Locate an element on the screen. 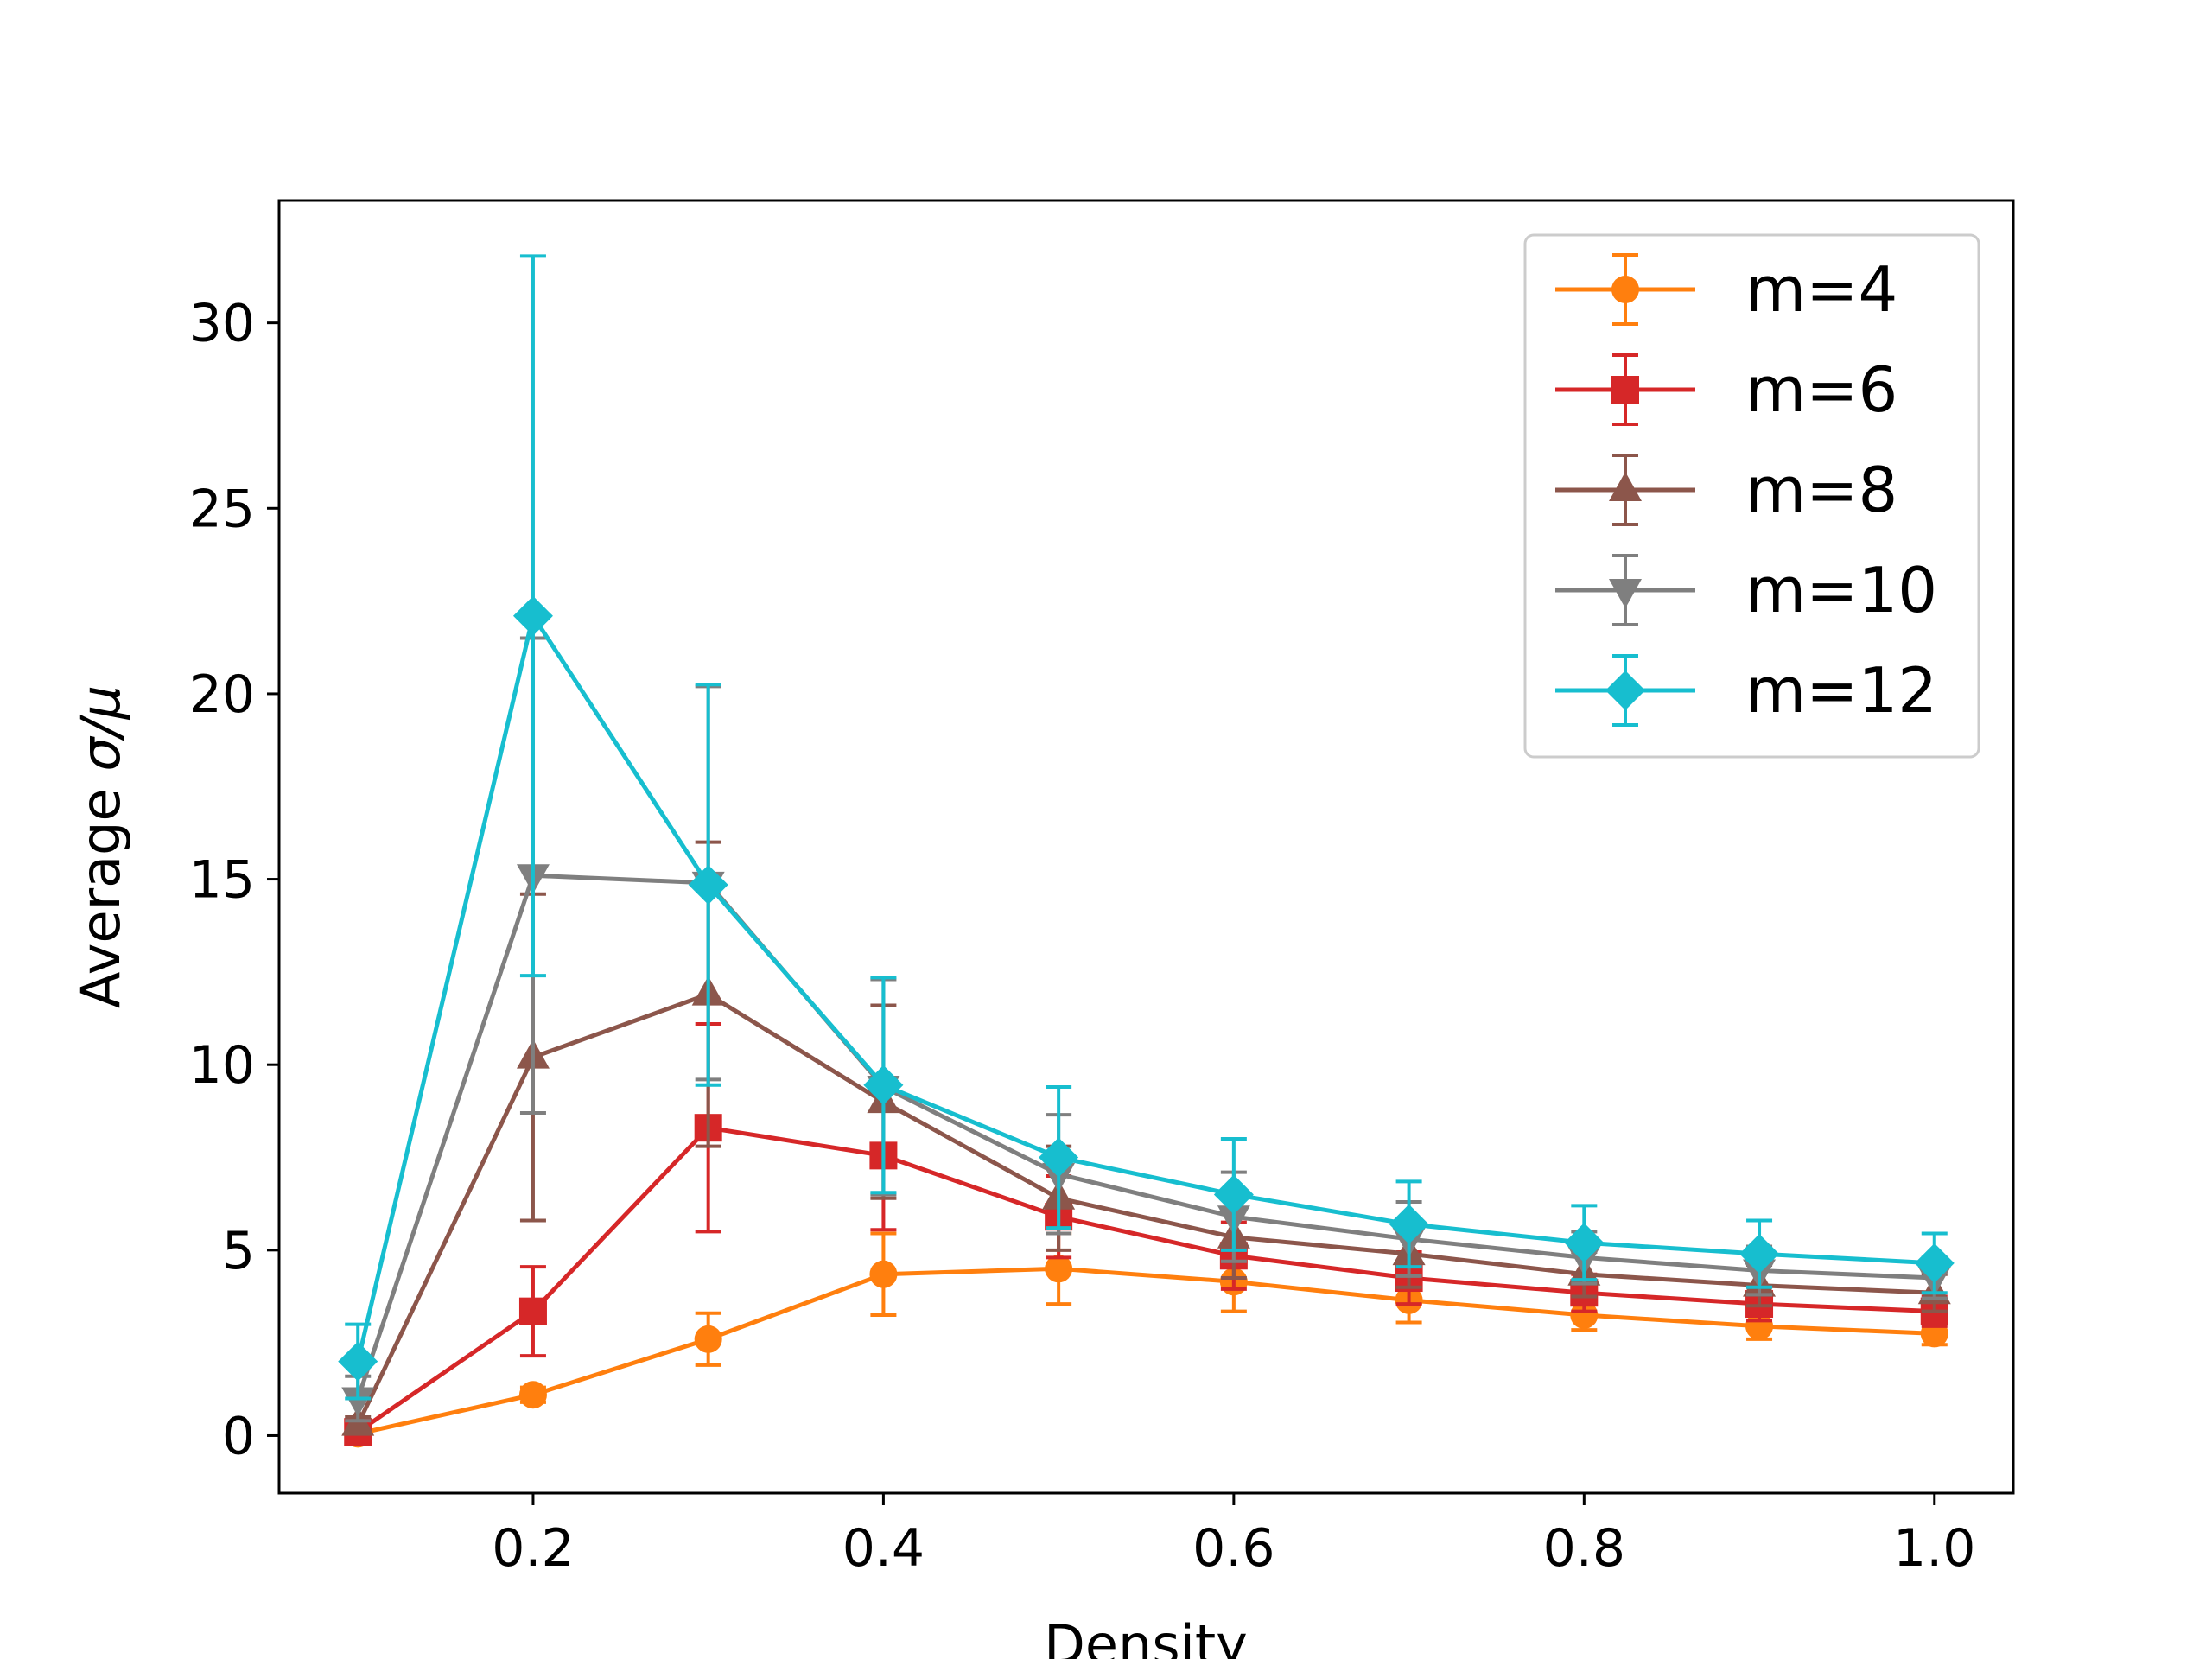 The image size is (2212, 1659). x-tick-label: 0.2 is located at coordinates (533, 1548).